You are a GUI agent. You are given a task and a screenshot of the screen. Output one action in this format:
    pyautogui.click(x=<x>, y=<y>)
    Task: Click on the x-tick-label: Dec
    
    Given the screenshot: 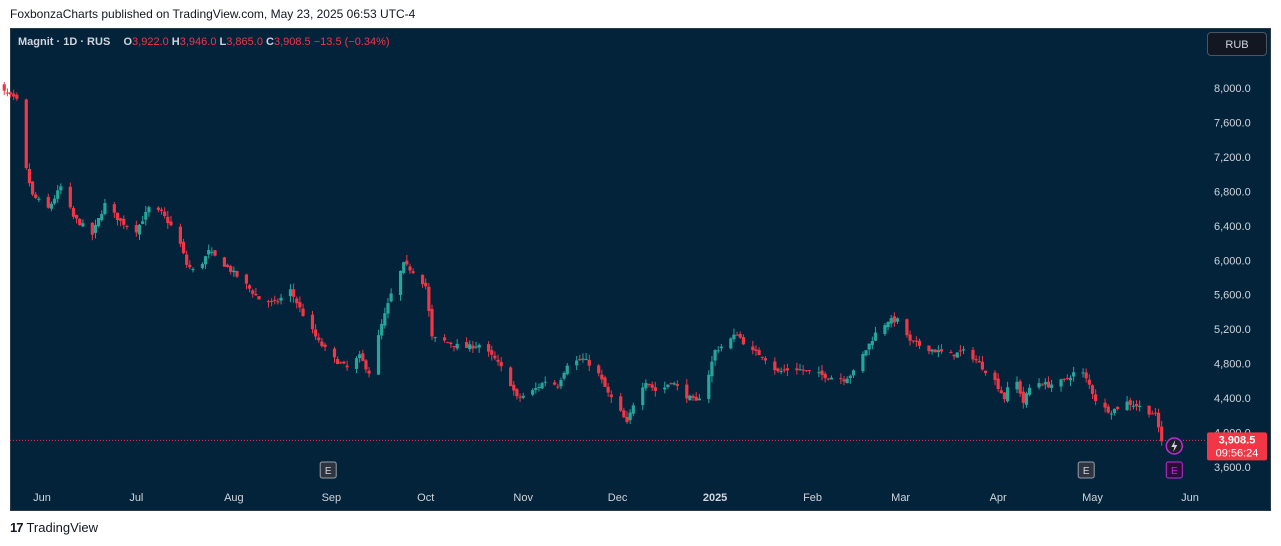 What is the action you would take?
    pyautogui.click(x=618, y=498)
    